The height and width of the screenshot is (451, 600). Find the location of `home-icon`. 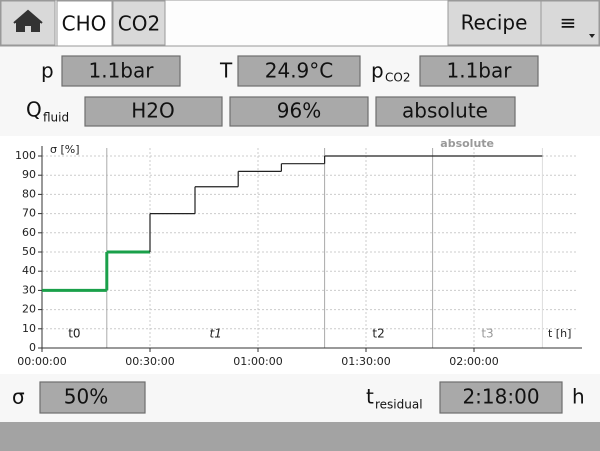

home-icon is located at coordinates (28, 20).